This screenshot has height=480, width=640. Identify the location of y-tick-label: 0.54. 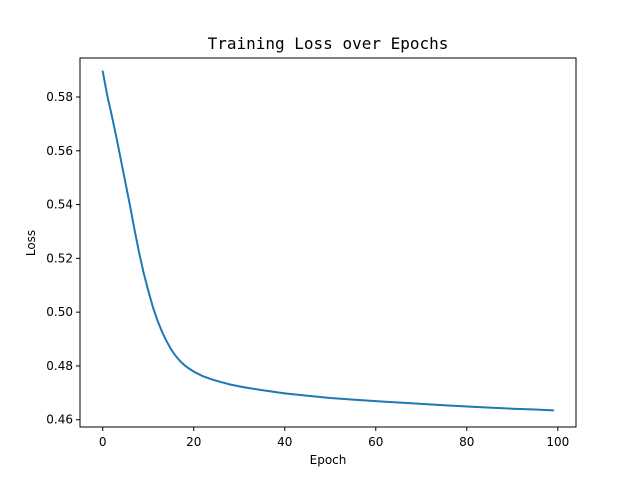
(59, 205).